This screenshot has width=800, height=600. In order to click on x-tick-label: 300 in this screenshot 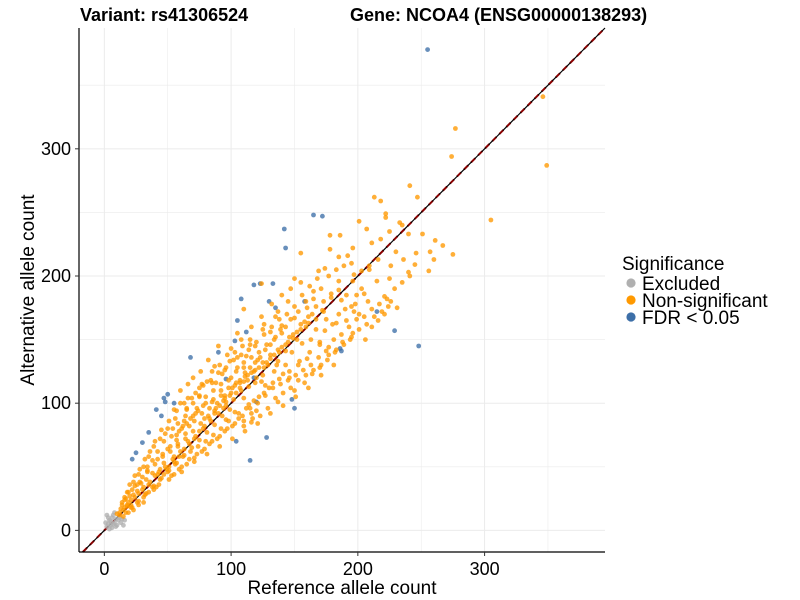, I will do `click(485, 569)`.